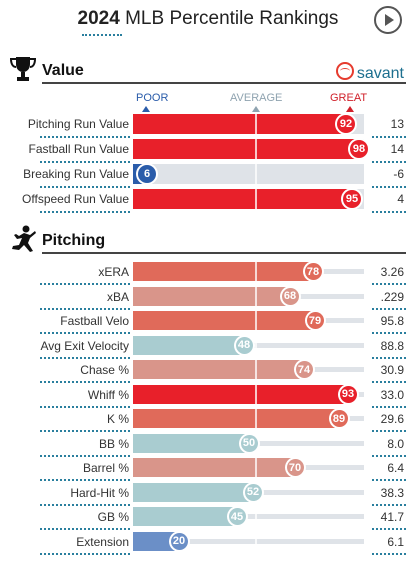 This screenshot has height=562, width=416. I want to click on savant-text: savant, so click(380, 73).